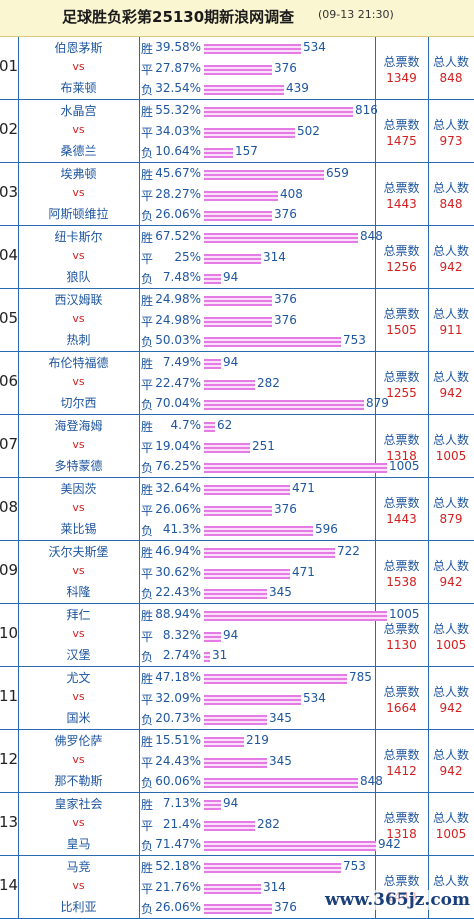 This screenshot has width=474, height=919. I want to click on away-team: 热刺, so click(78, 340).